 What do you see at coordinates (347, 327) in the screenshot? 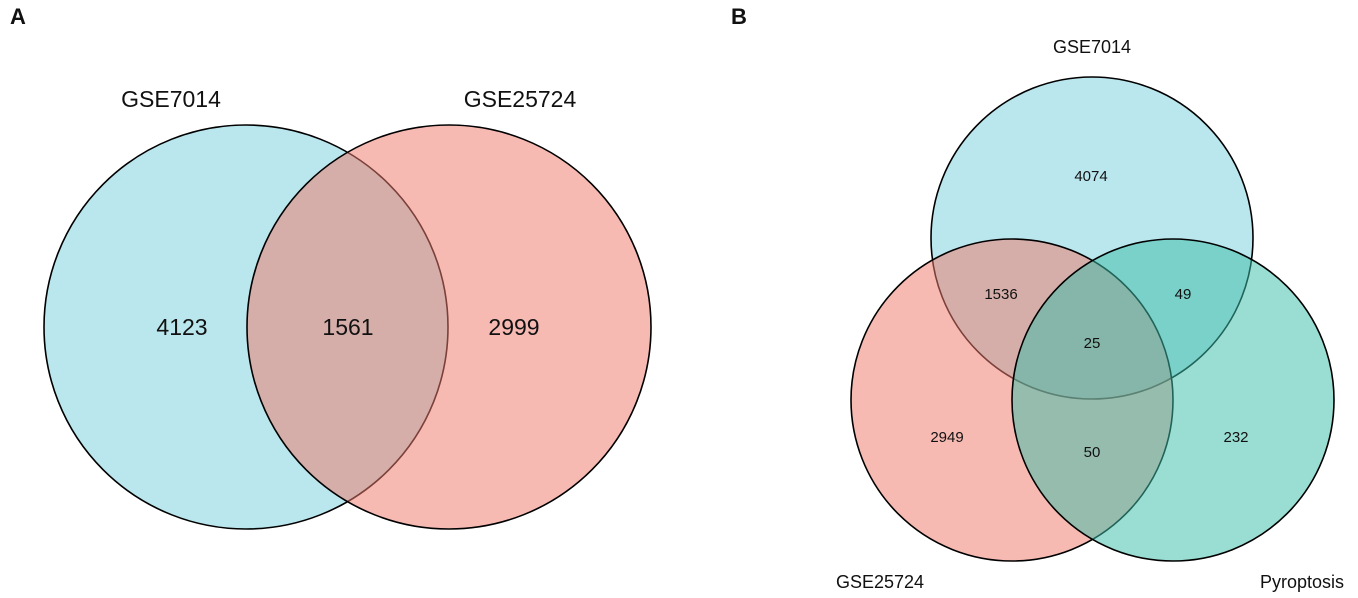
I see `venn-a-count-both: 1561` at bounding box center [347, 327].